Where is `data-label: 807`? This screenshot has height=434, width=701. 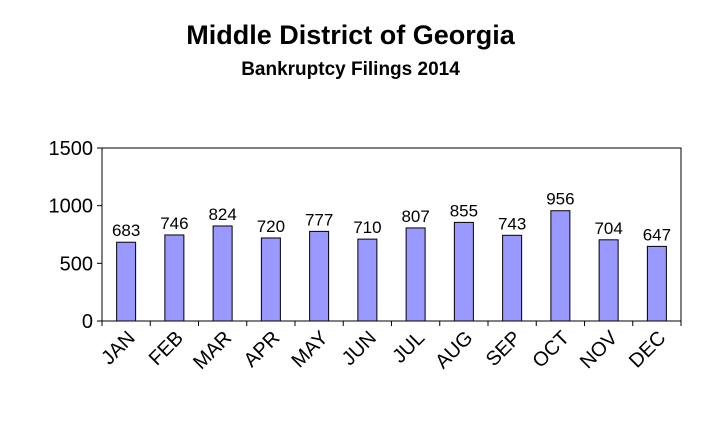
data-label: 807 is located at coordinates (415, 216).